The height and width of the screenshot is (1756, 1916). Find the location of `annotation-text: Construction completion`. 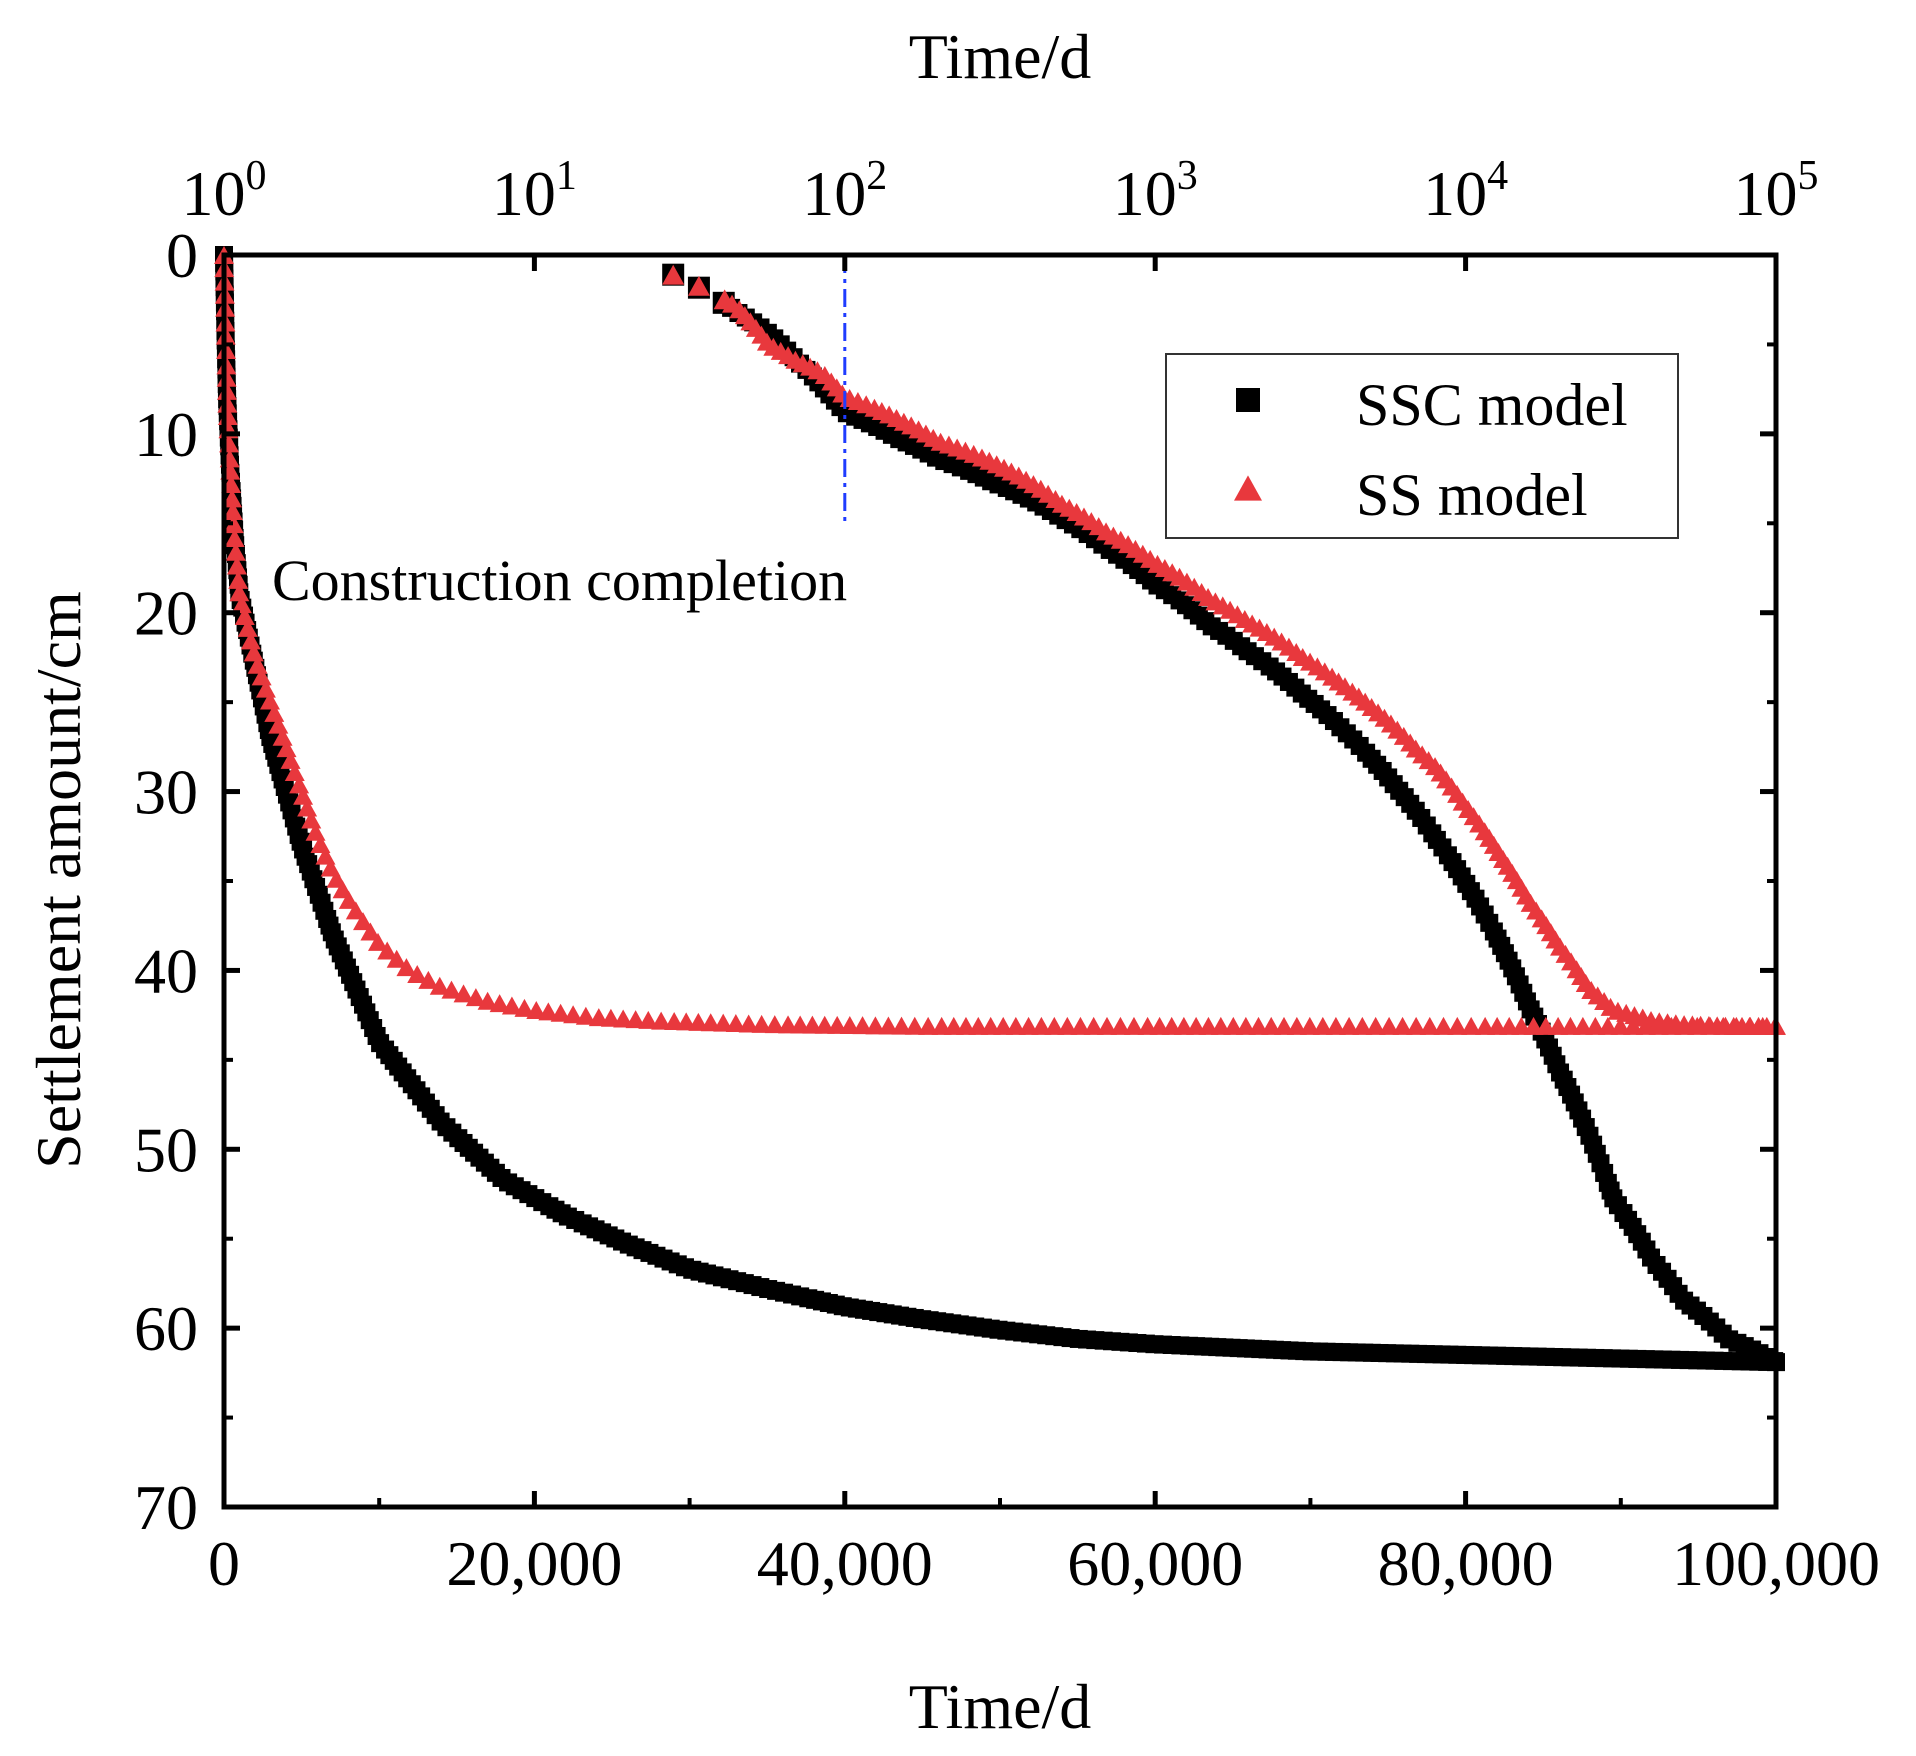

annotation-text: Construction completion is located at coordinates (559, 580).